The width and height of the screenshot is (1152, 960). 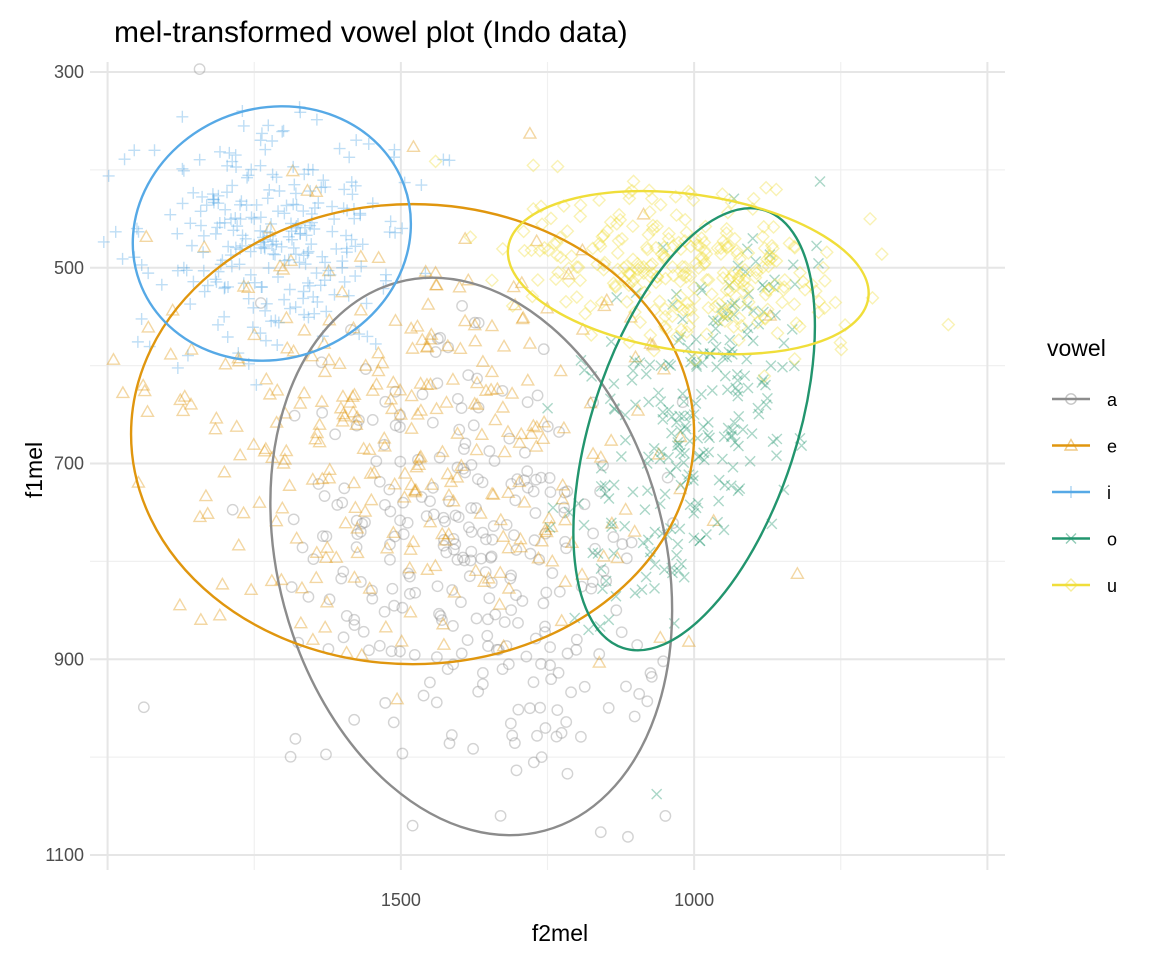 I want to click on series-i, so click(x=276, y=246).